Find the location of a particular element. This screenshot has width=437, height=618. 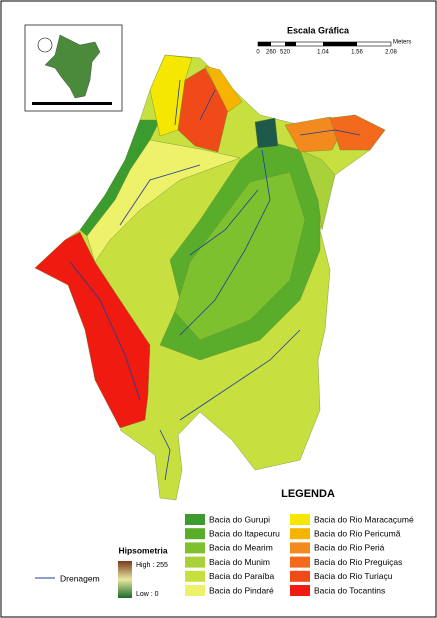

legend-label: Bacia do Paraíba is located at coordinates (241, 576).